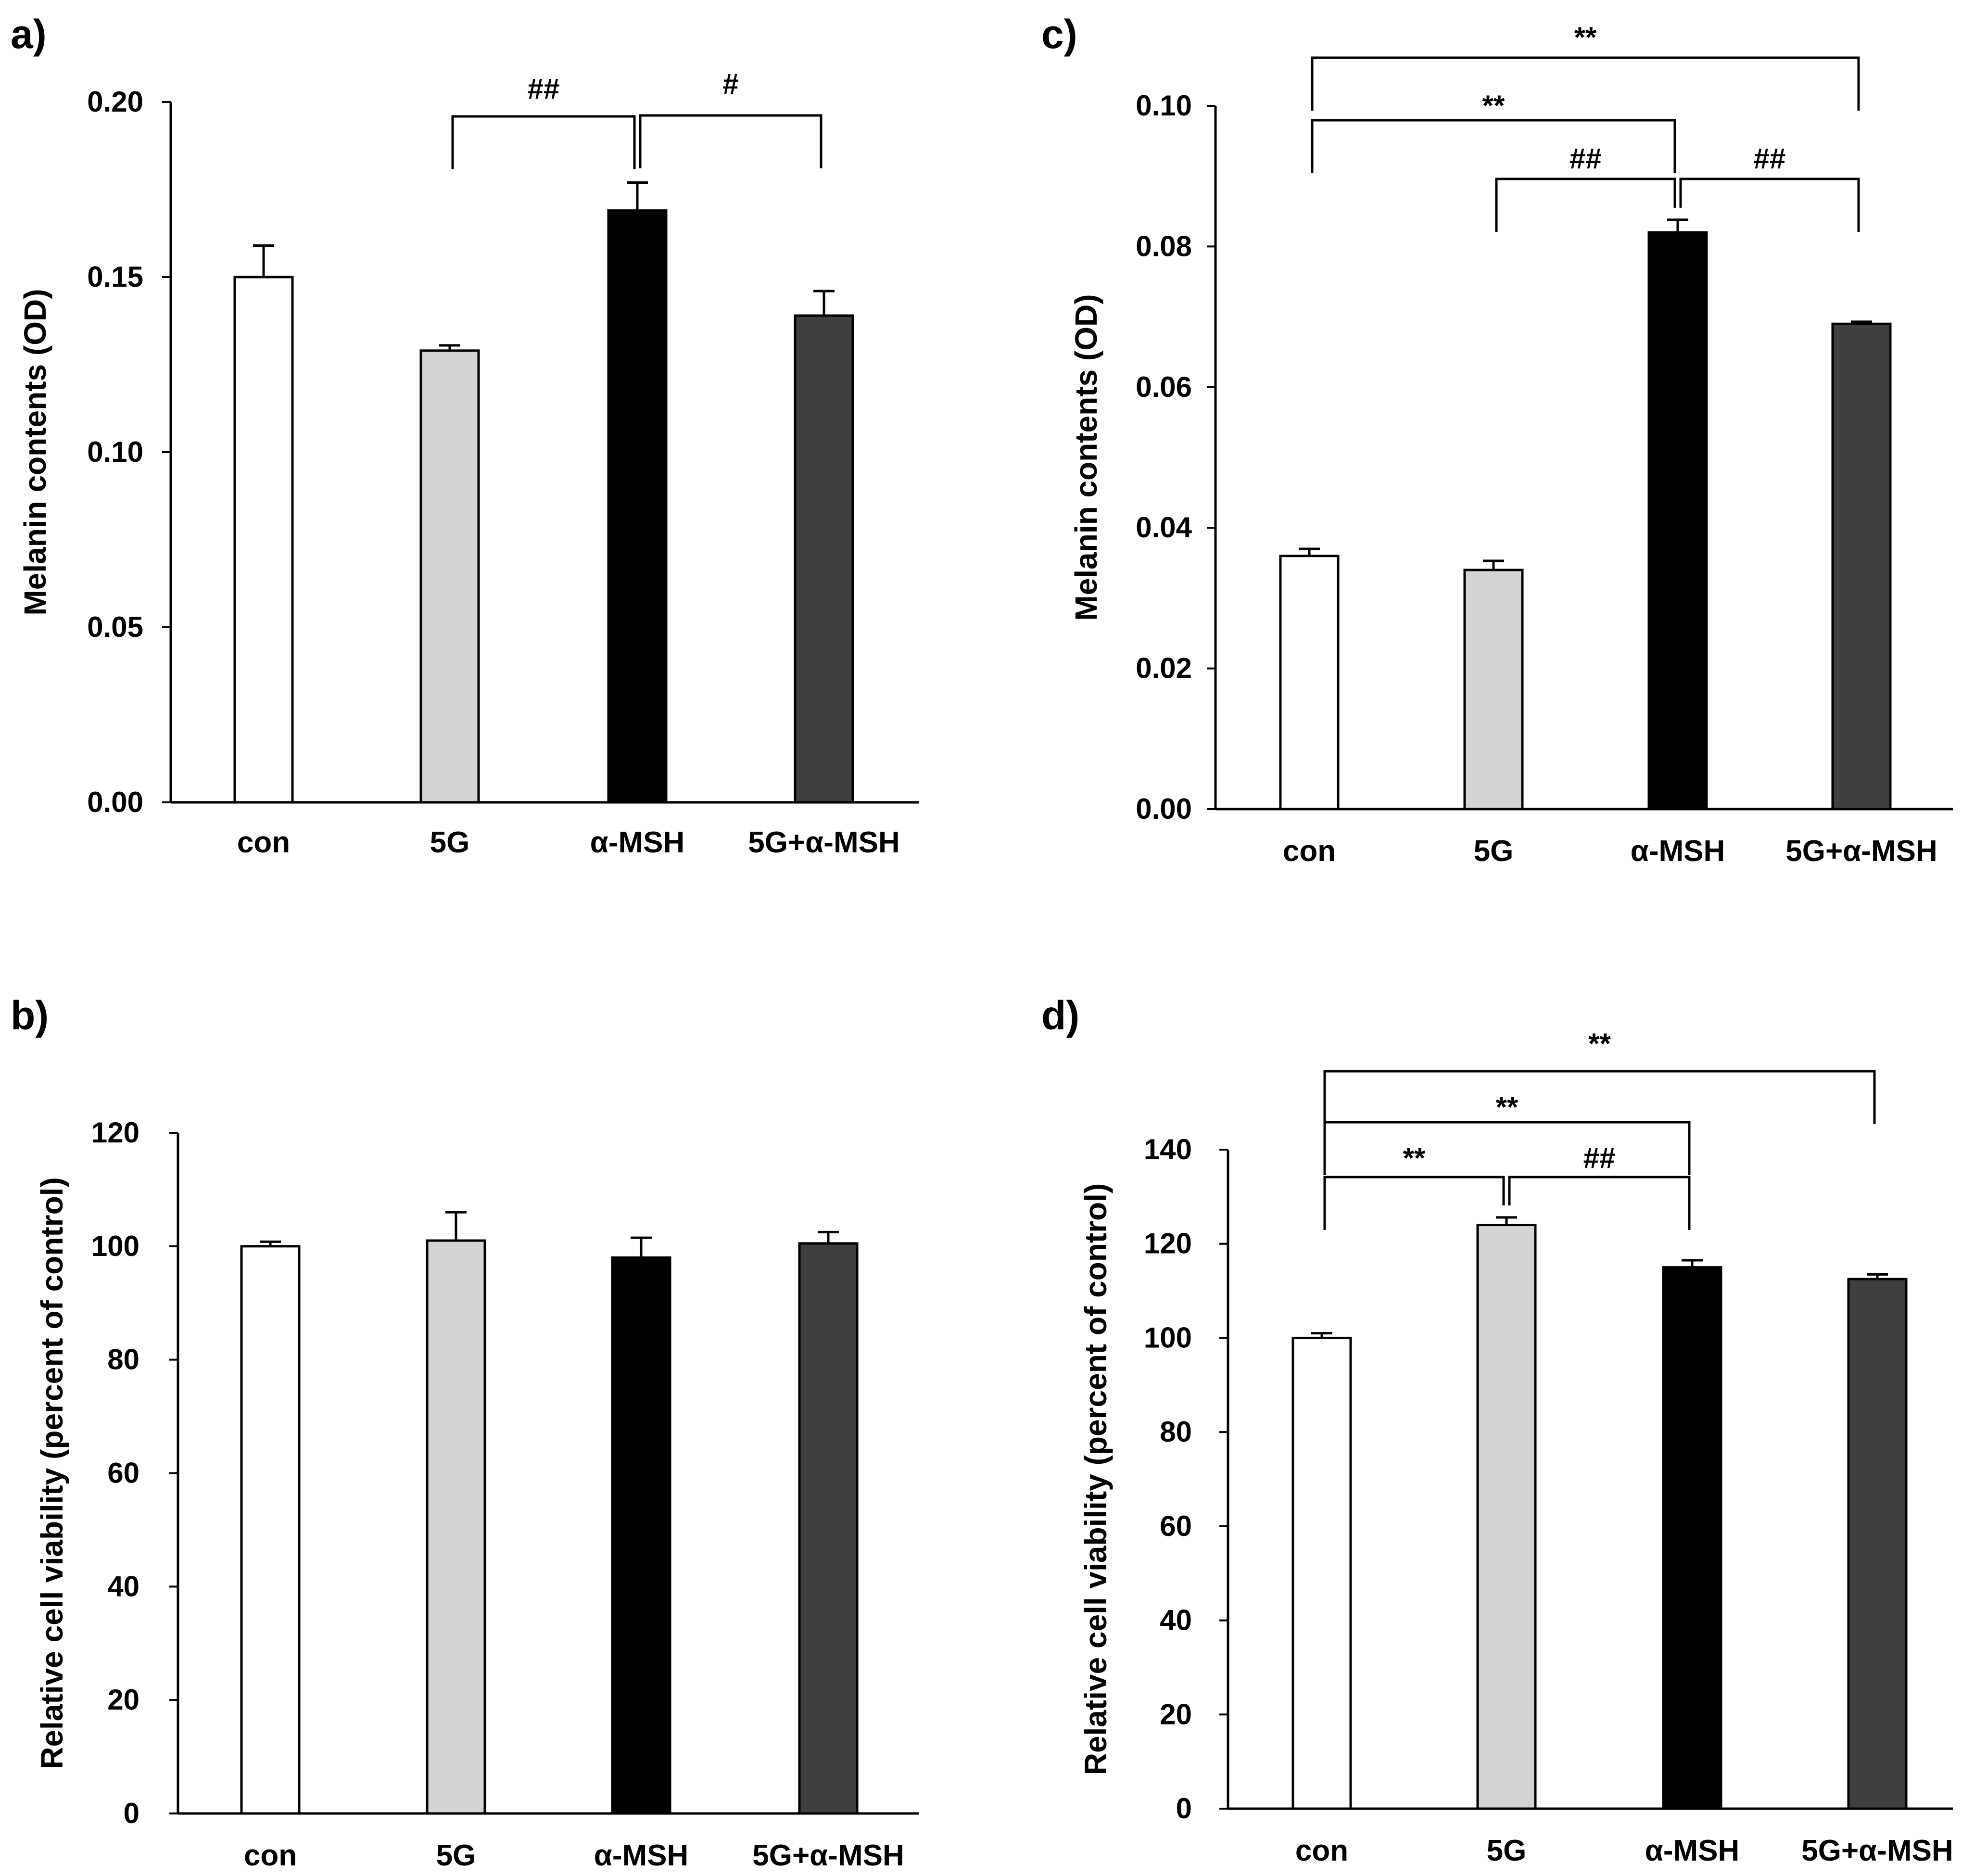 Image resolution: width=1987 pixels, height=1876 pixels. What do you see at coordinates (115, 802) in the screenshot?
I see `chart0-y-tick-label: 0.00` at bounding box center [115, 802].